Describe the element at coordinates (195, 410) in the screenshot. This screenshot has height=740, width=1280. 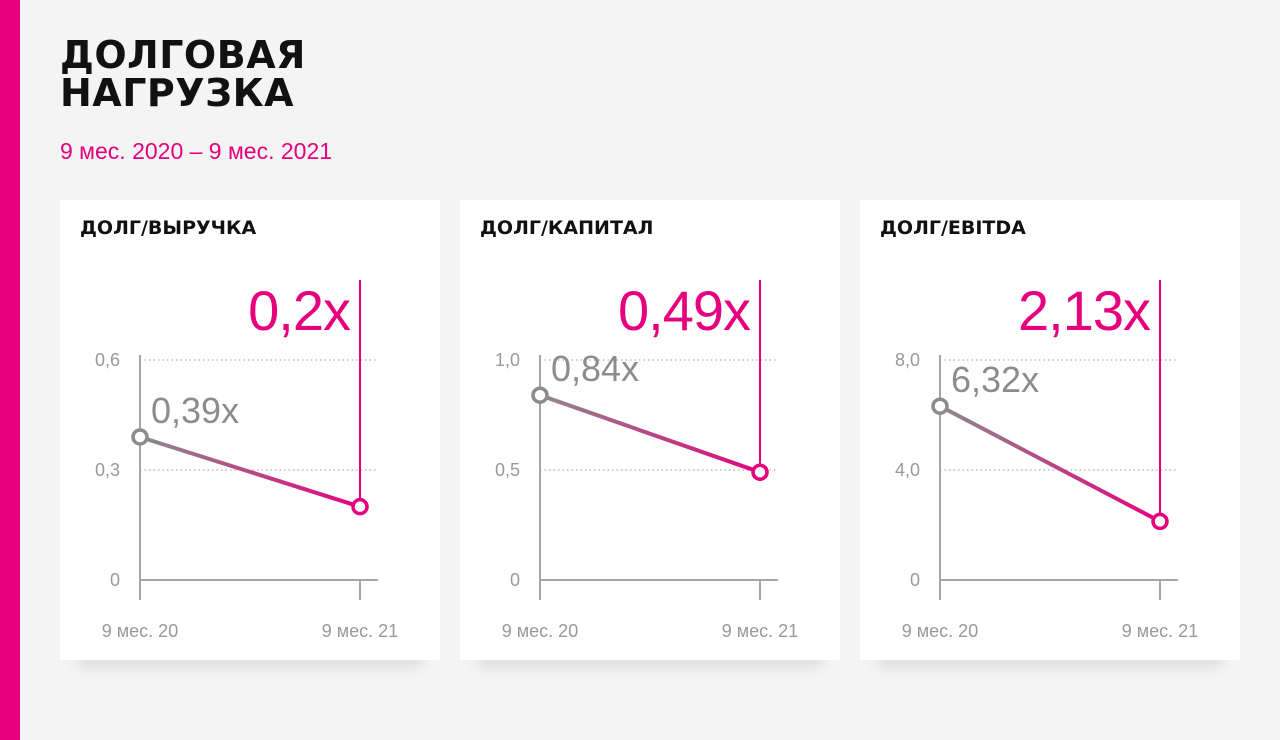
I see `data-label-previous: 0,39x` at that location.